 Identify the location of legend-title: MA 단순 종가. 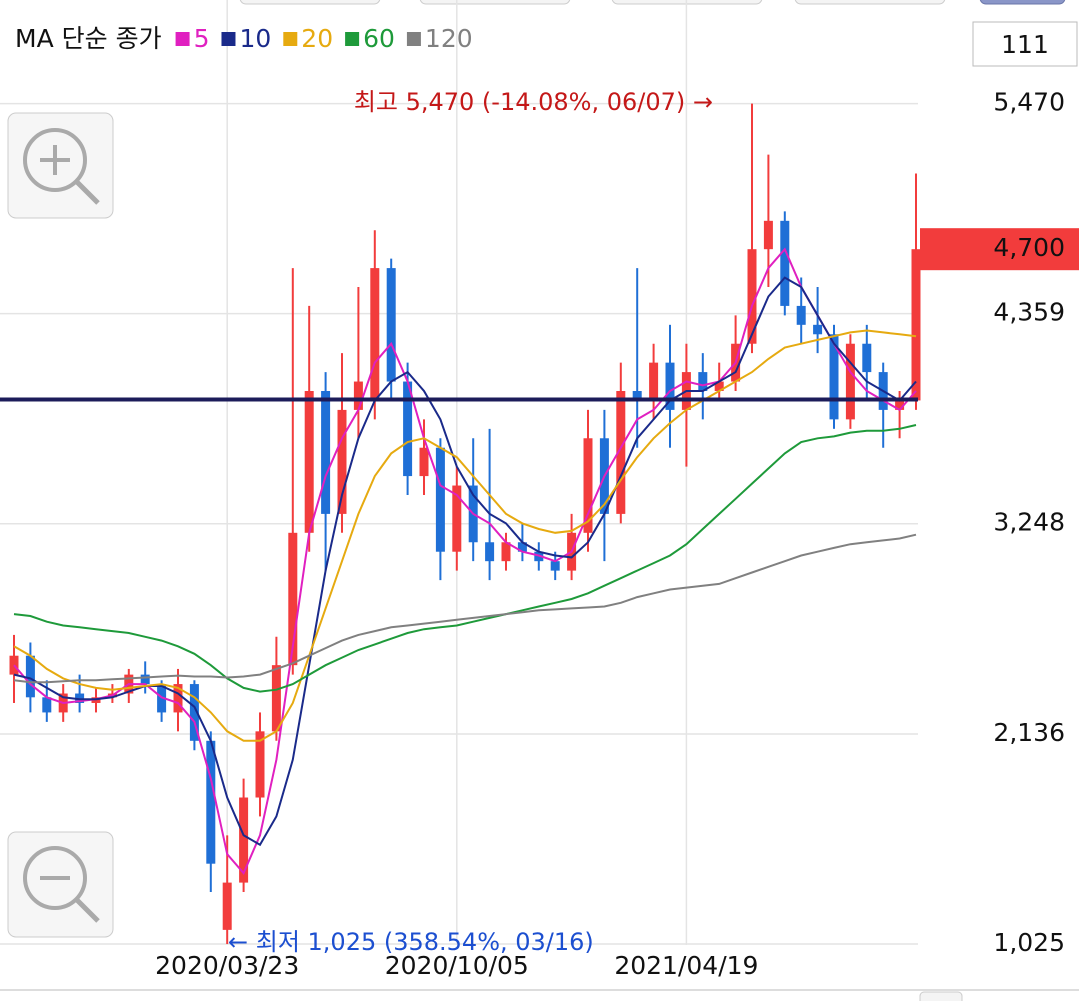
(88, 38).